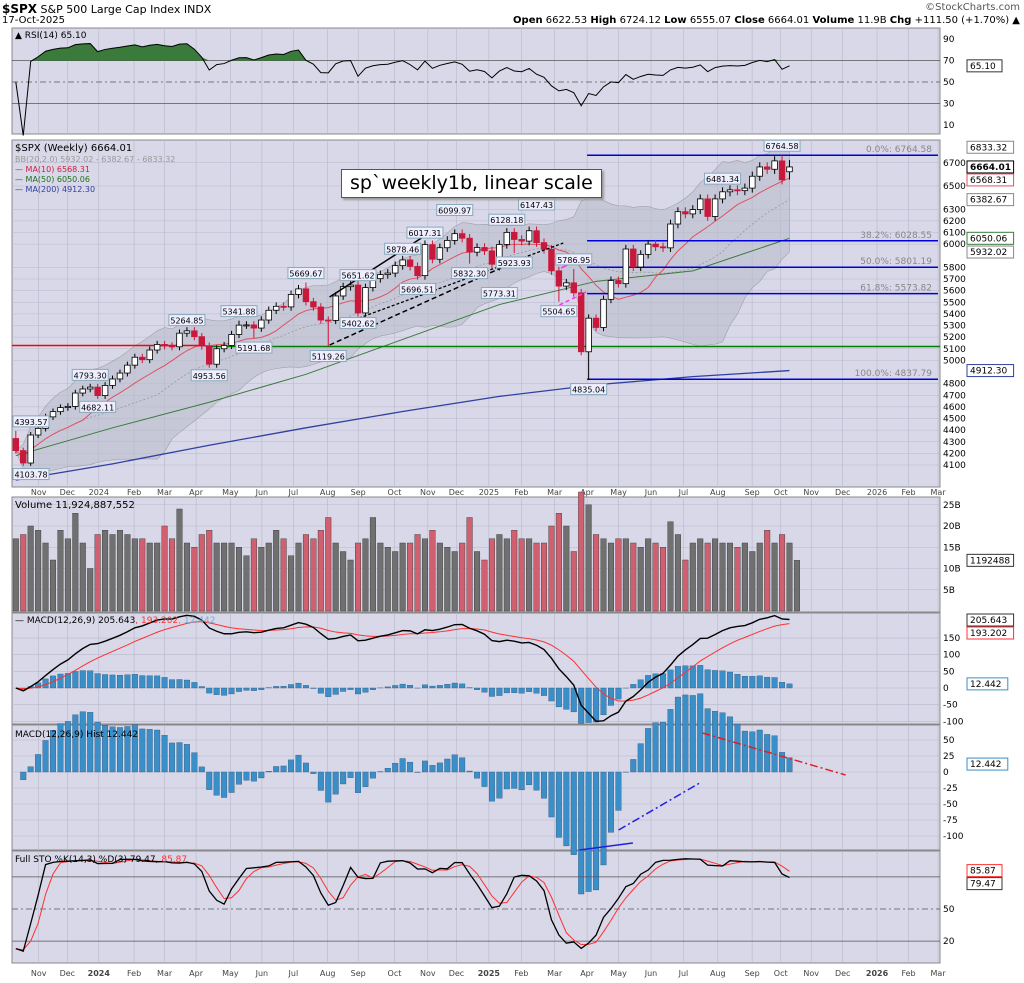 This screenshot has width=1024, height=983. Describe the element at coordinates (555, 973) in the screenshot. I see `x-axis-label: Mar` at that location.